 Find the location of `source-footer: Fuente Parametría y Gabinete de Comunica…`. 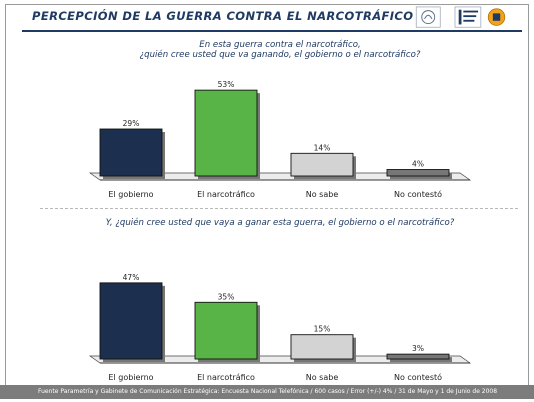

source-footer: Fuente Parametría y Gabinete de Comunica… is located at coordinates (267, 392).